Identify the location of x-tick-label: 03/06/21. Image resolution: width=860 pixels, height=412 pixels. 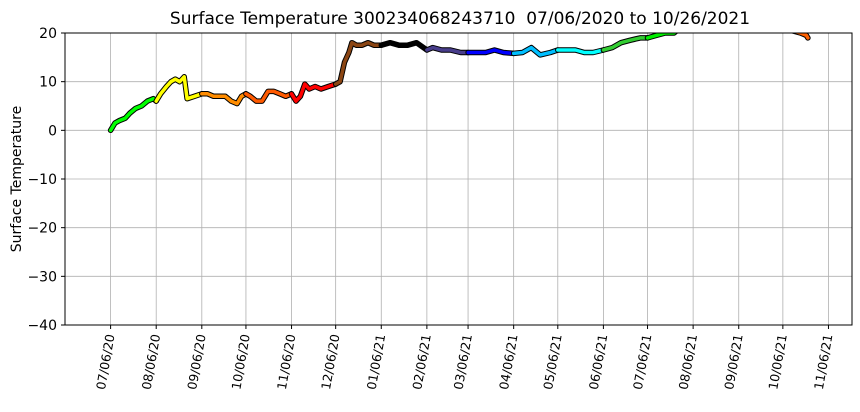
(462, 362).